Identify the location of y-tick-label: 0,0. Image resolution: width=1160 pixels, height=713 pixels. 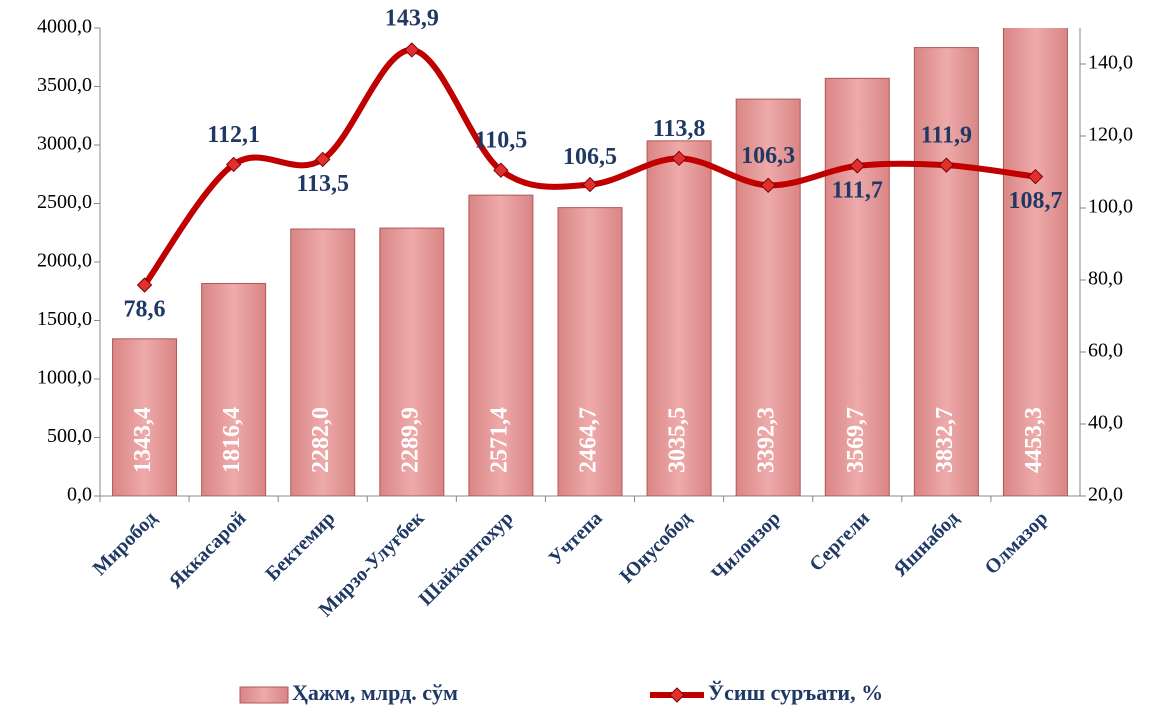
(79, 495).